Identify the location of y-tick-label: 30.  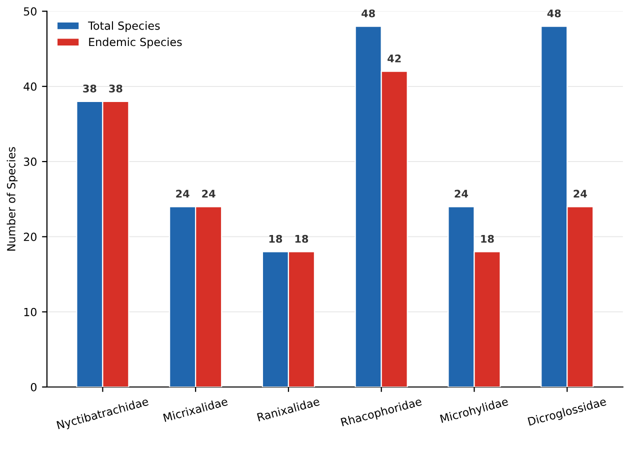
(30, 162).